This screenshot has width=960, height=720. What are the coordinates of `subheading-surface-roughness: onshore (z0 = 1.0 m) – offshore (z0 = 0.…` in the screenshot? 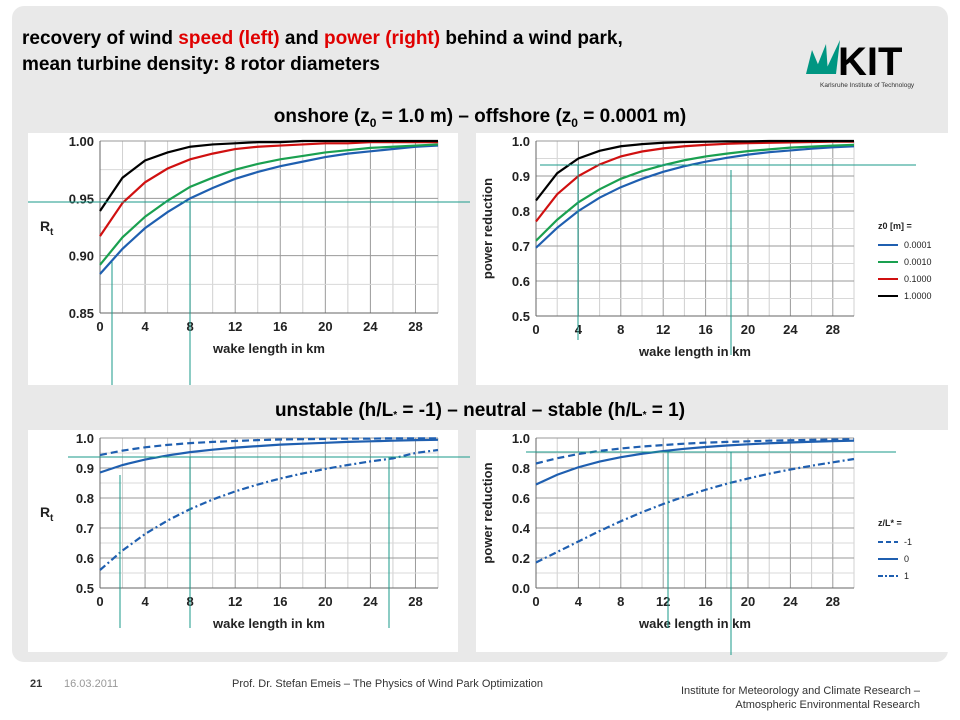 It's located at (480, 118).